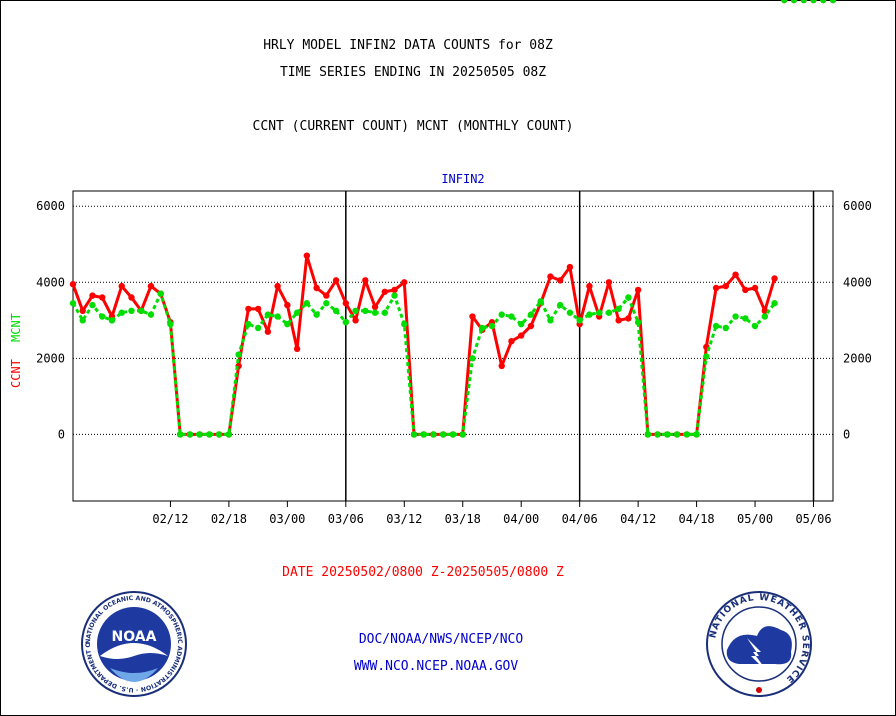  Describe the element at coordinates (404, 519) in the screenshot. I see `x-tick-label-4: 03/12` at that location.